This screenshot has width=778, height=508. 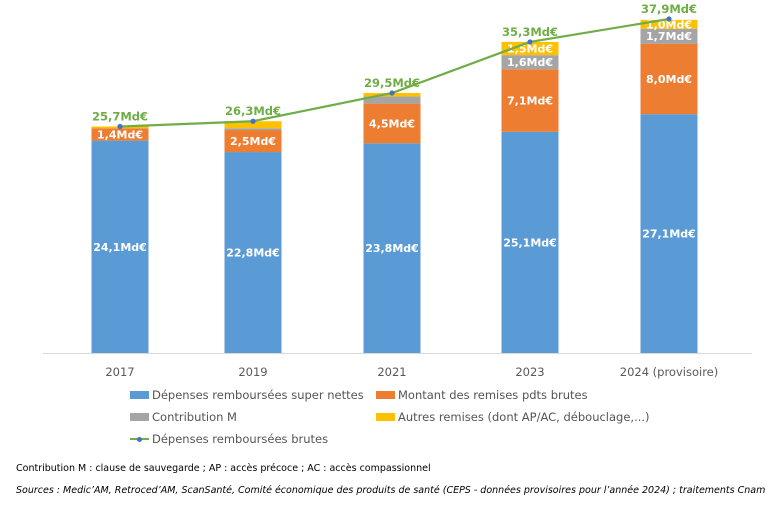 What do you see at coordinates (252, 372) in the screenshot?
I see `x-tick-label: 2019` at bounding box center [252, 372].